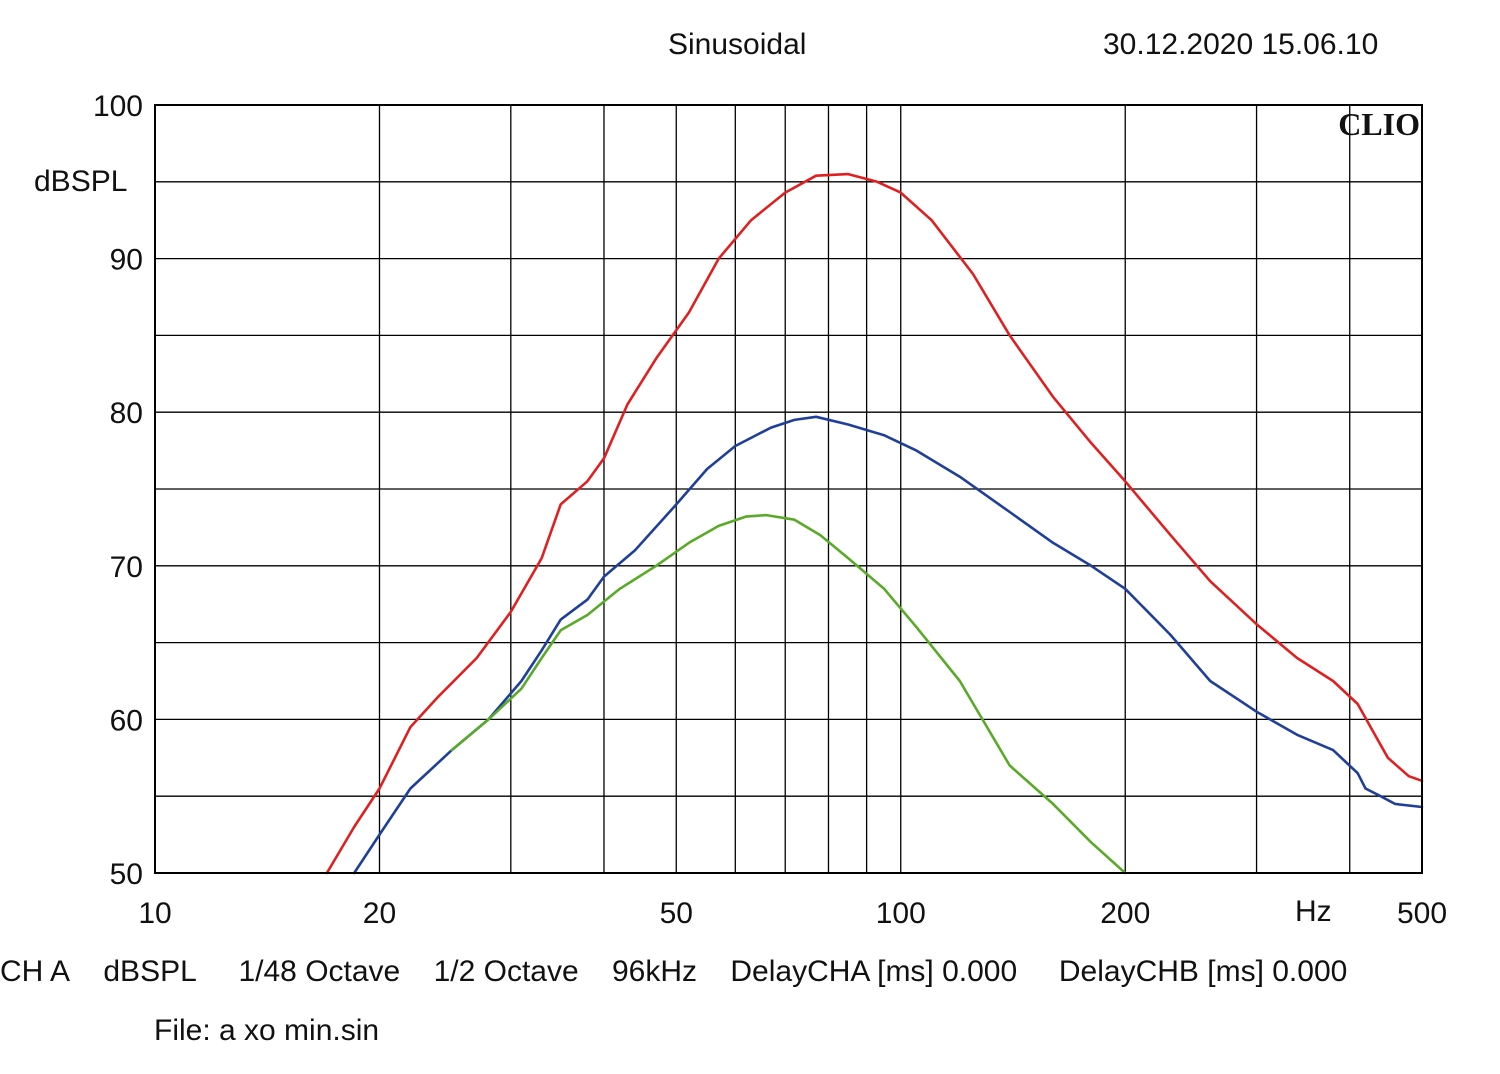 The height and width of the screenshot is (1074, 1500). Describe the element at coordinates (1422, 913) in the screenshot. I see `x-tick-label: 500` at that location.